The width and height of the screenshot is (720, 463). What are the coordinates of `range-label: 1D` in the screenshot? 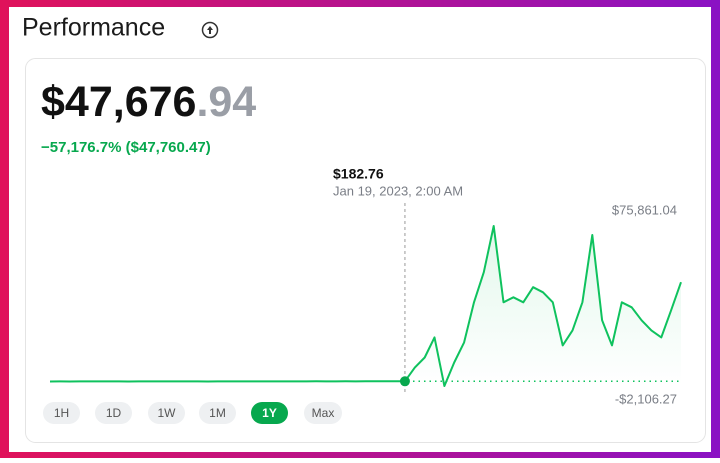 It's located at (114, 413).